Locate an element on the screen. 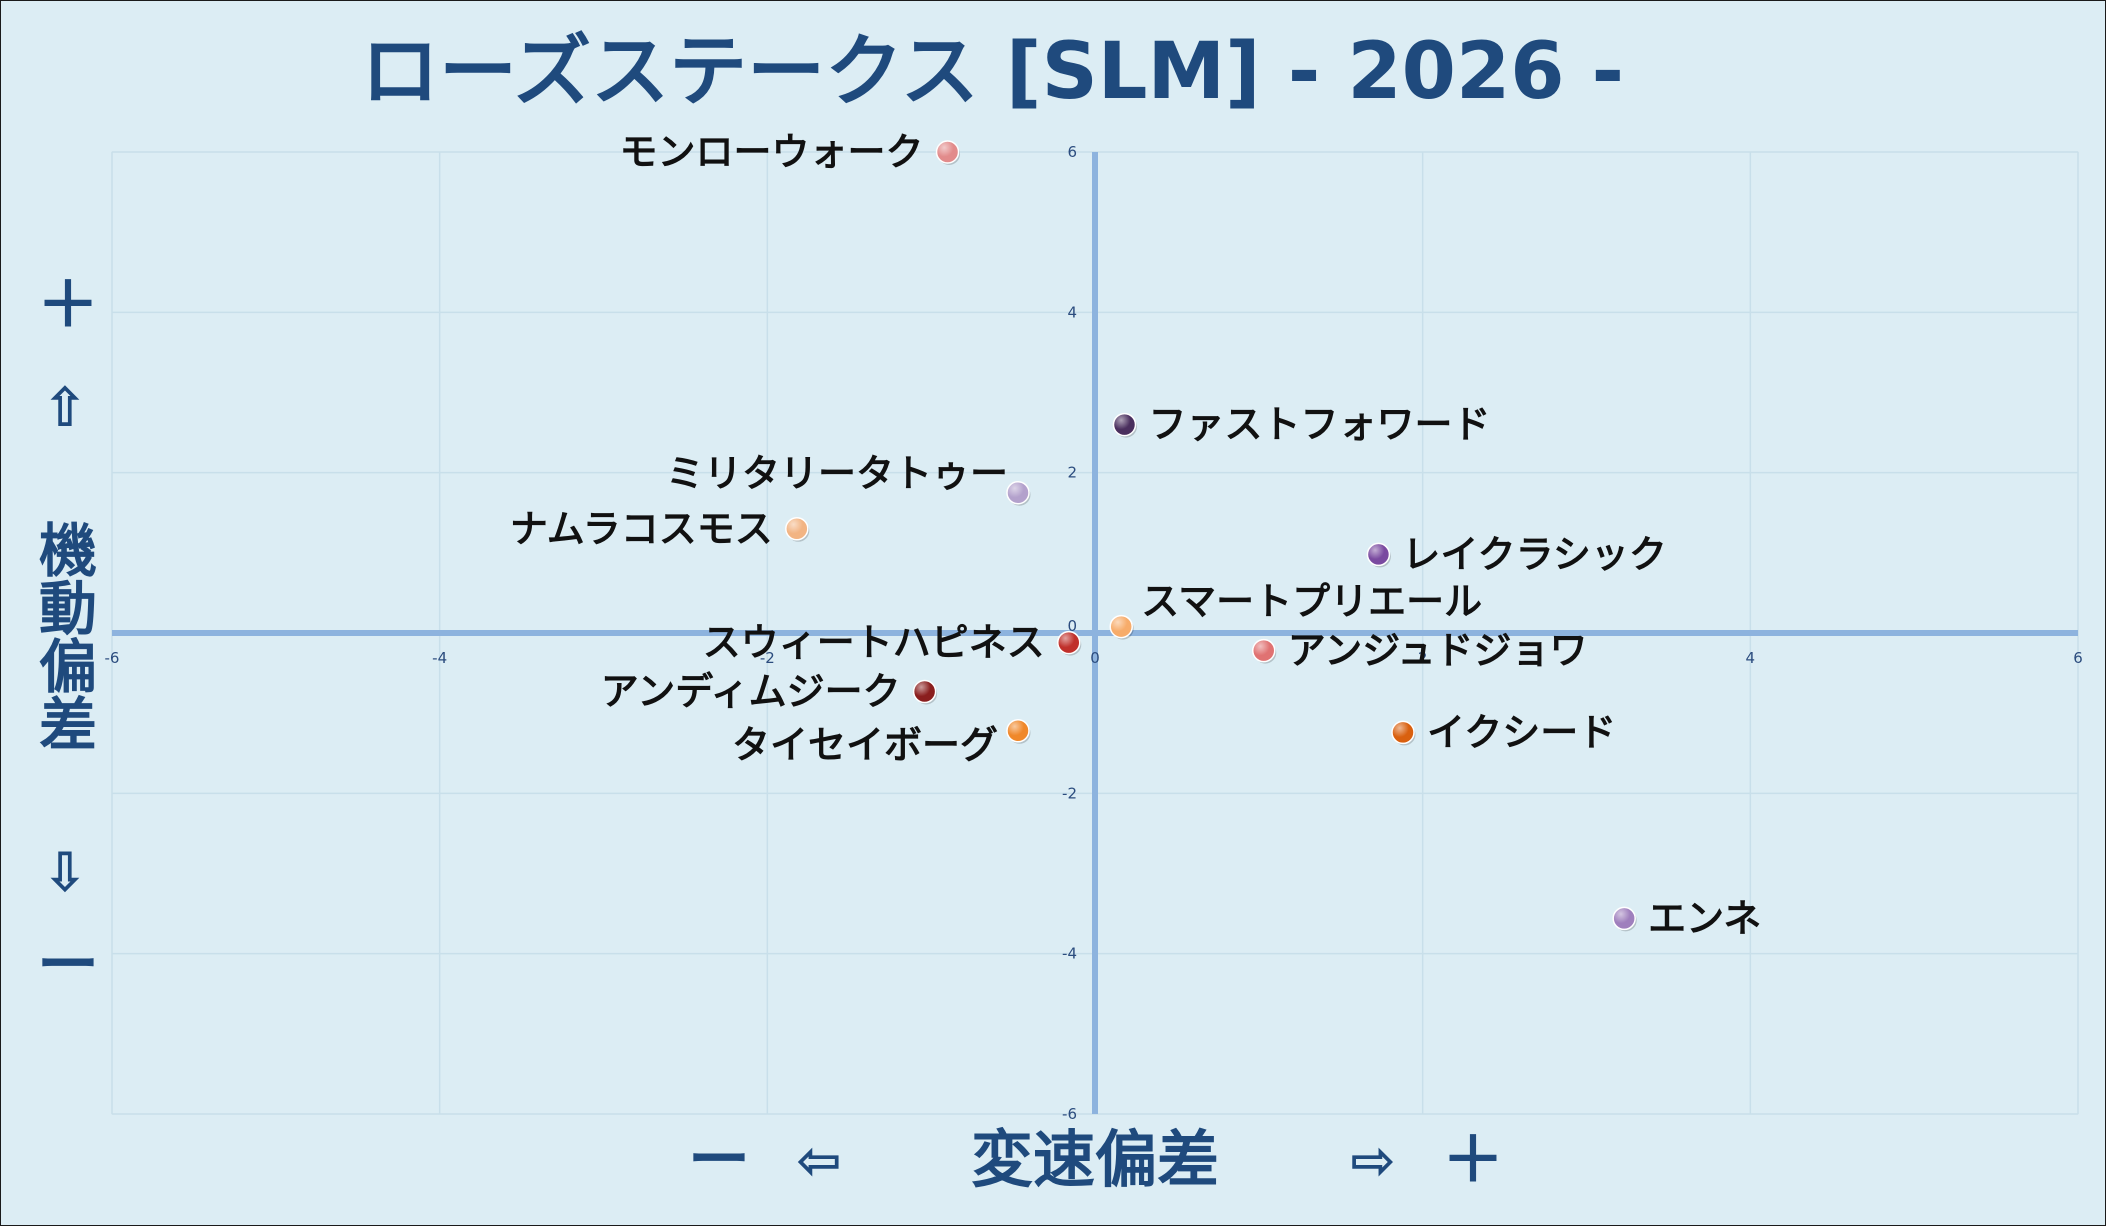 This screenshot has height=1226, width=2106. data-label: アンジュドジョワ is located at coordinates (1438, 651).